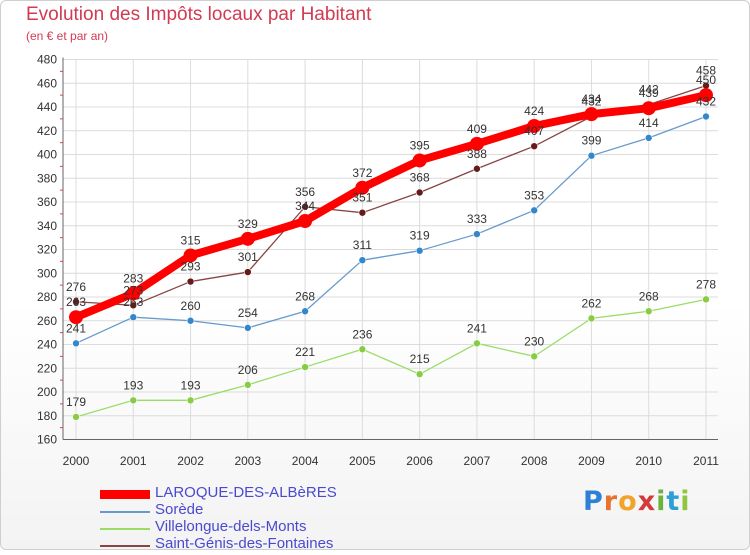 Image resolution: width=750 pixels, height=555 pixels. Describe the element at coordinates (591, 461) in the screenshot. I see `x-tick-label: 2009` at that location.